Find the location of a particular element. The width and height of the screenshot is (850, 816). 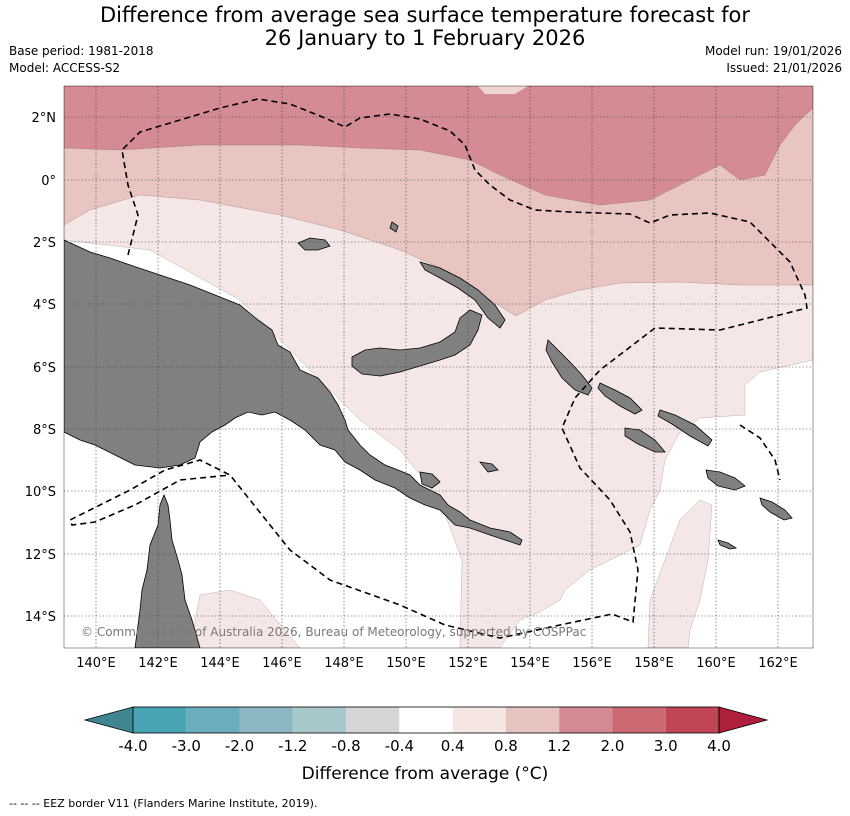

new-britain is located at coordinates (417, 343).